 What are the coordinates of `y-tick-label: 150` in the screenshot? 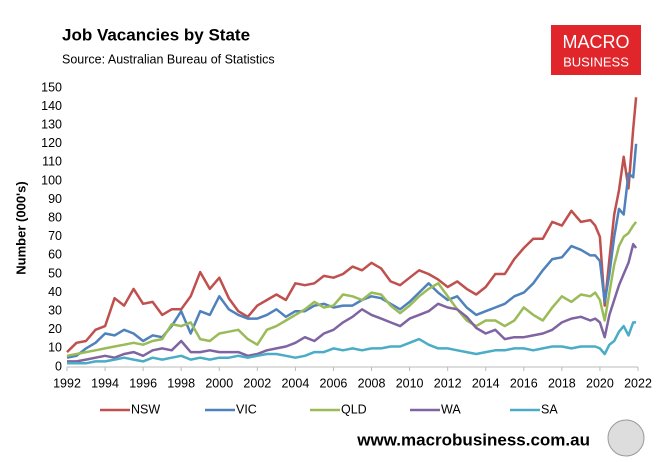 It's located at (51, 87).